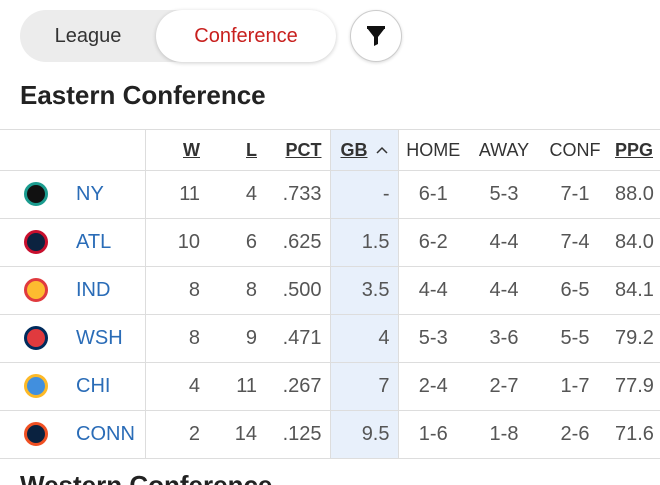 The height and width of the screenshot is (485, 660). I want to click on stat-cell: 6-5, so click(575, 290).